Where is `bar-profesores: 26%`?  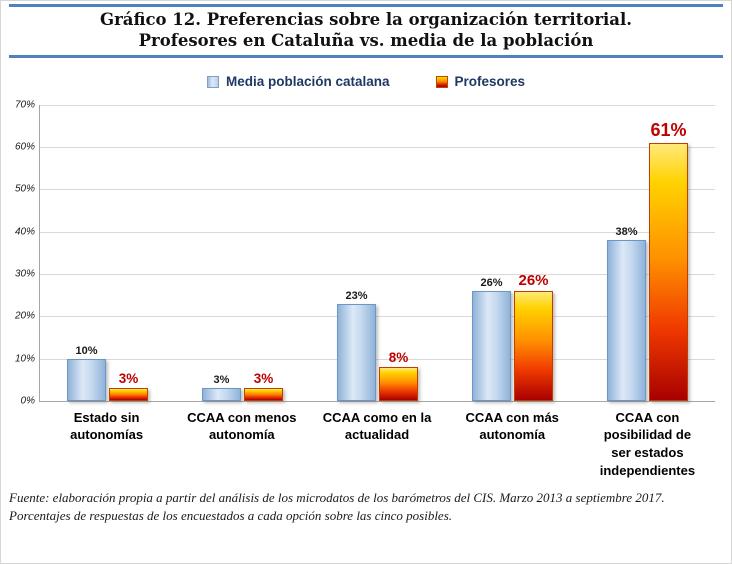
bar-profesores: 26% is located at coordinates (533, 336).